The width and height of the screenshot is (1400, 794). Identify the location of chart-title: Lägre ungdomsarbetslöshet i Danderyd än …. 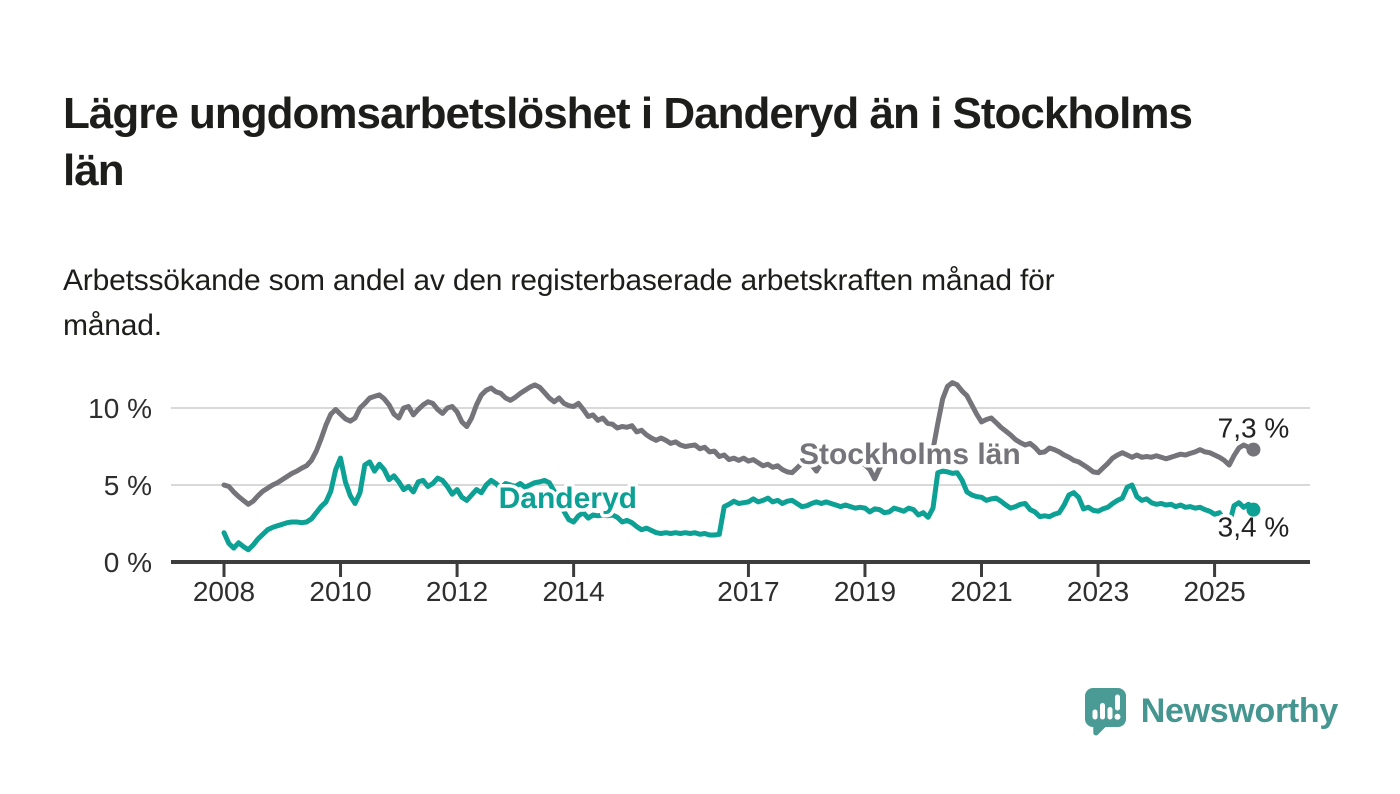
(723, 142).